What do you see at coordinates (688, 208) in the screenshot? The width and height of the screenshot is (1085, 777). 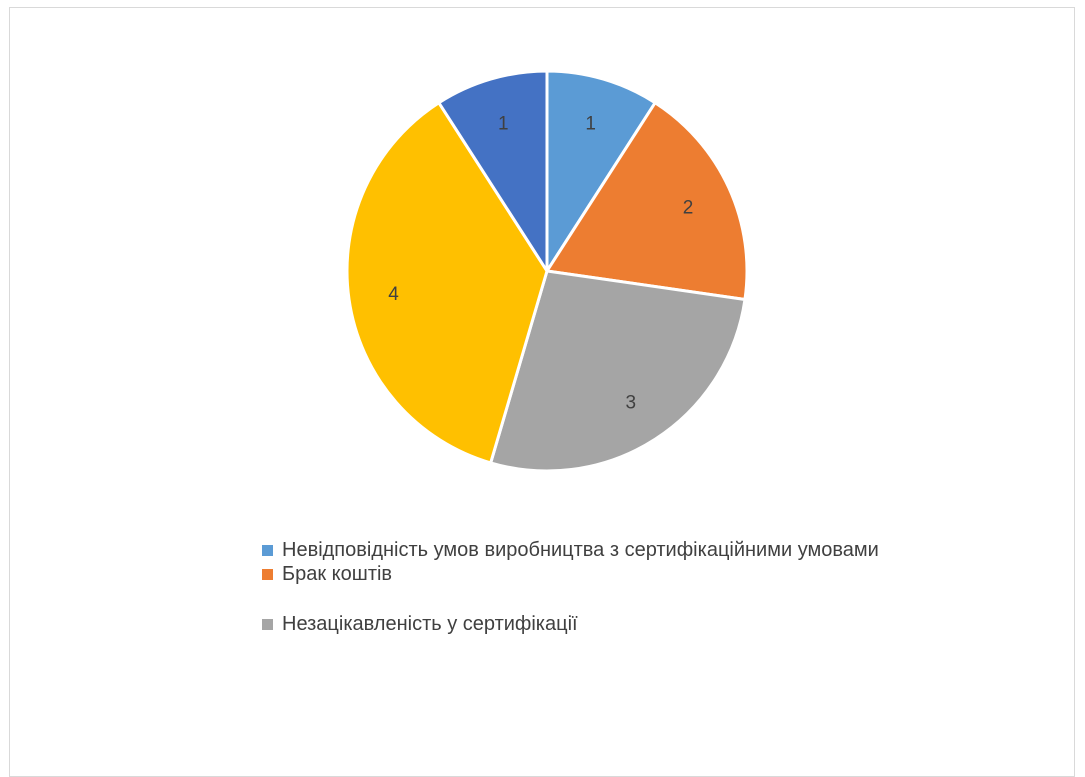 I see `data-label-2: 2` at bounding box center [688, 208].